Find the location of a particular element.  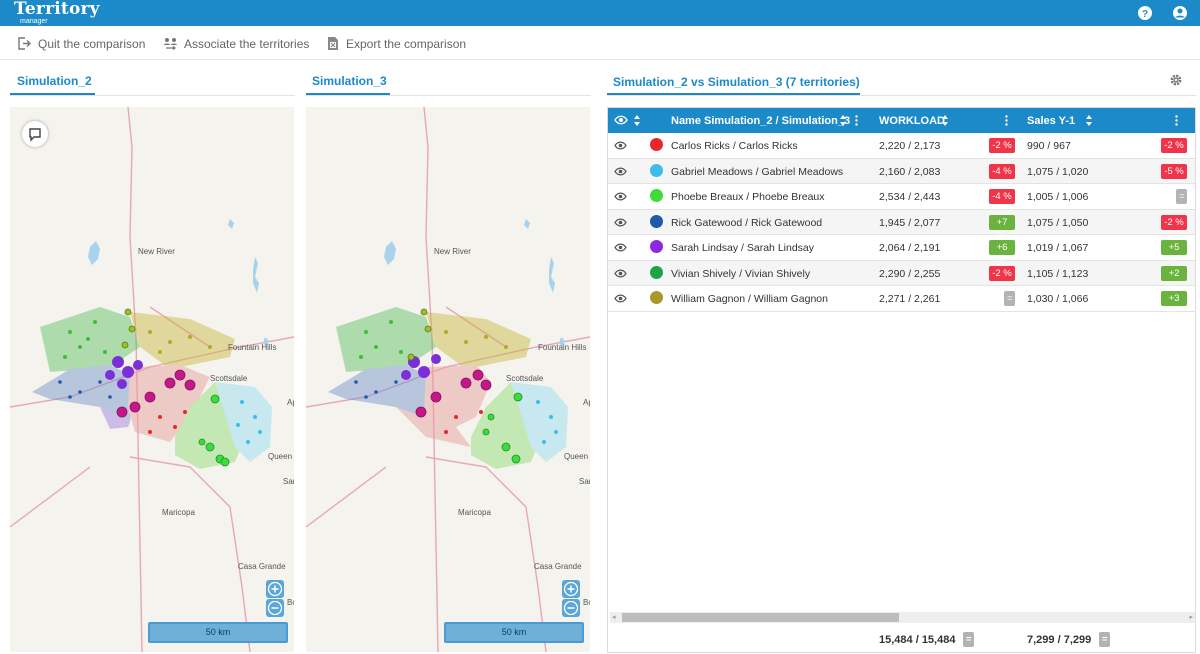

sales-delta-badge: +5 % is located at coordinates (1174, 254).